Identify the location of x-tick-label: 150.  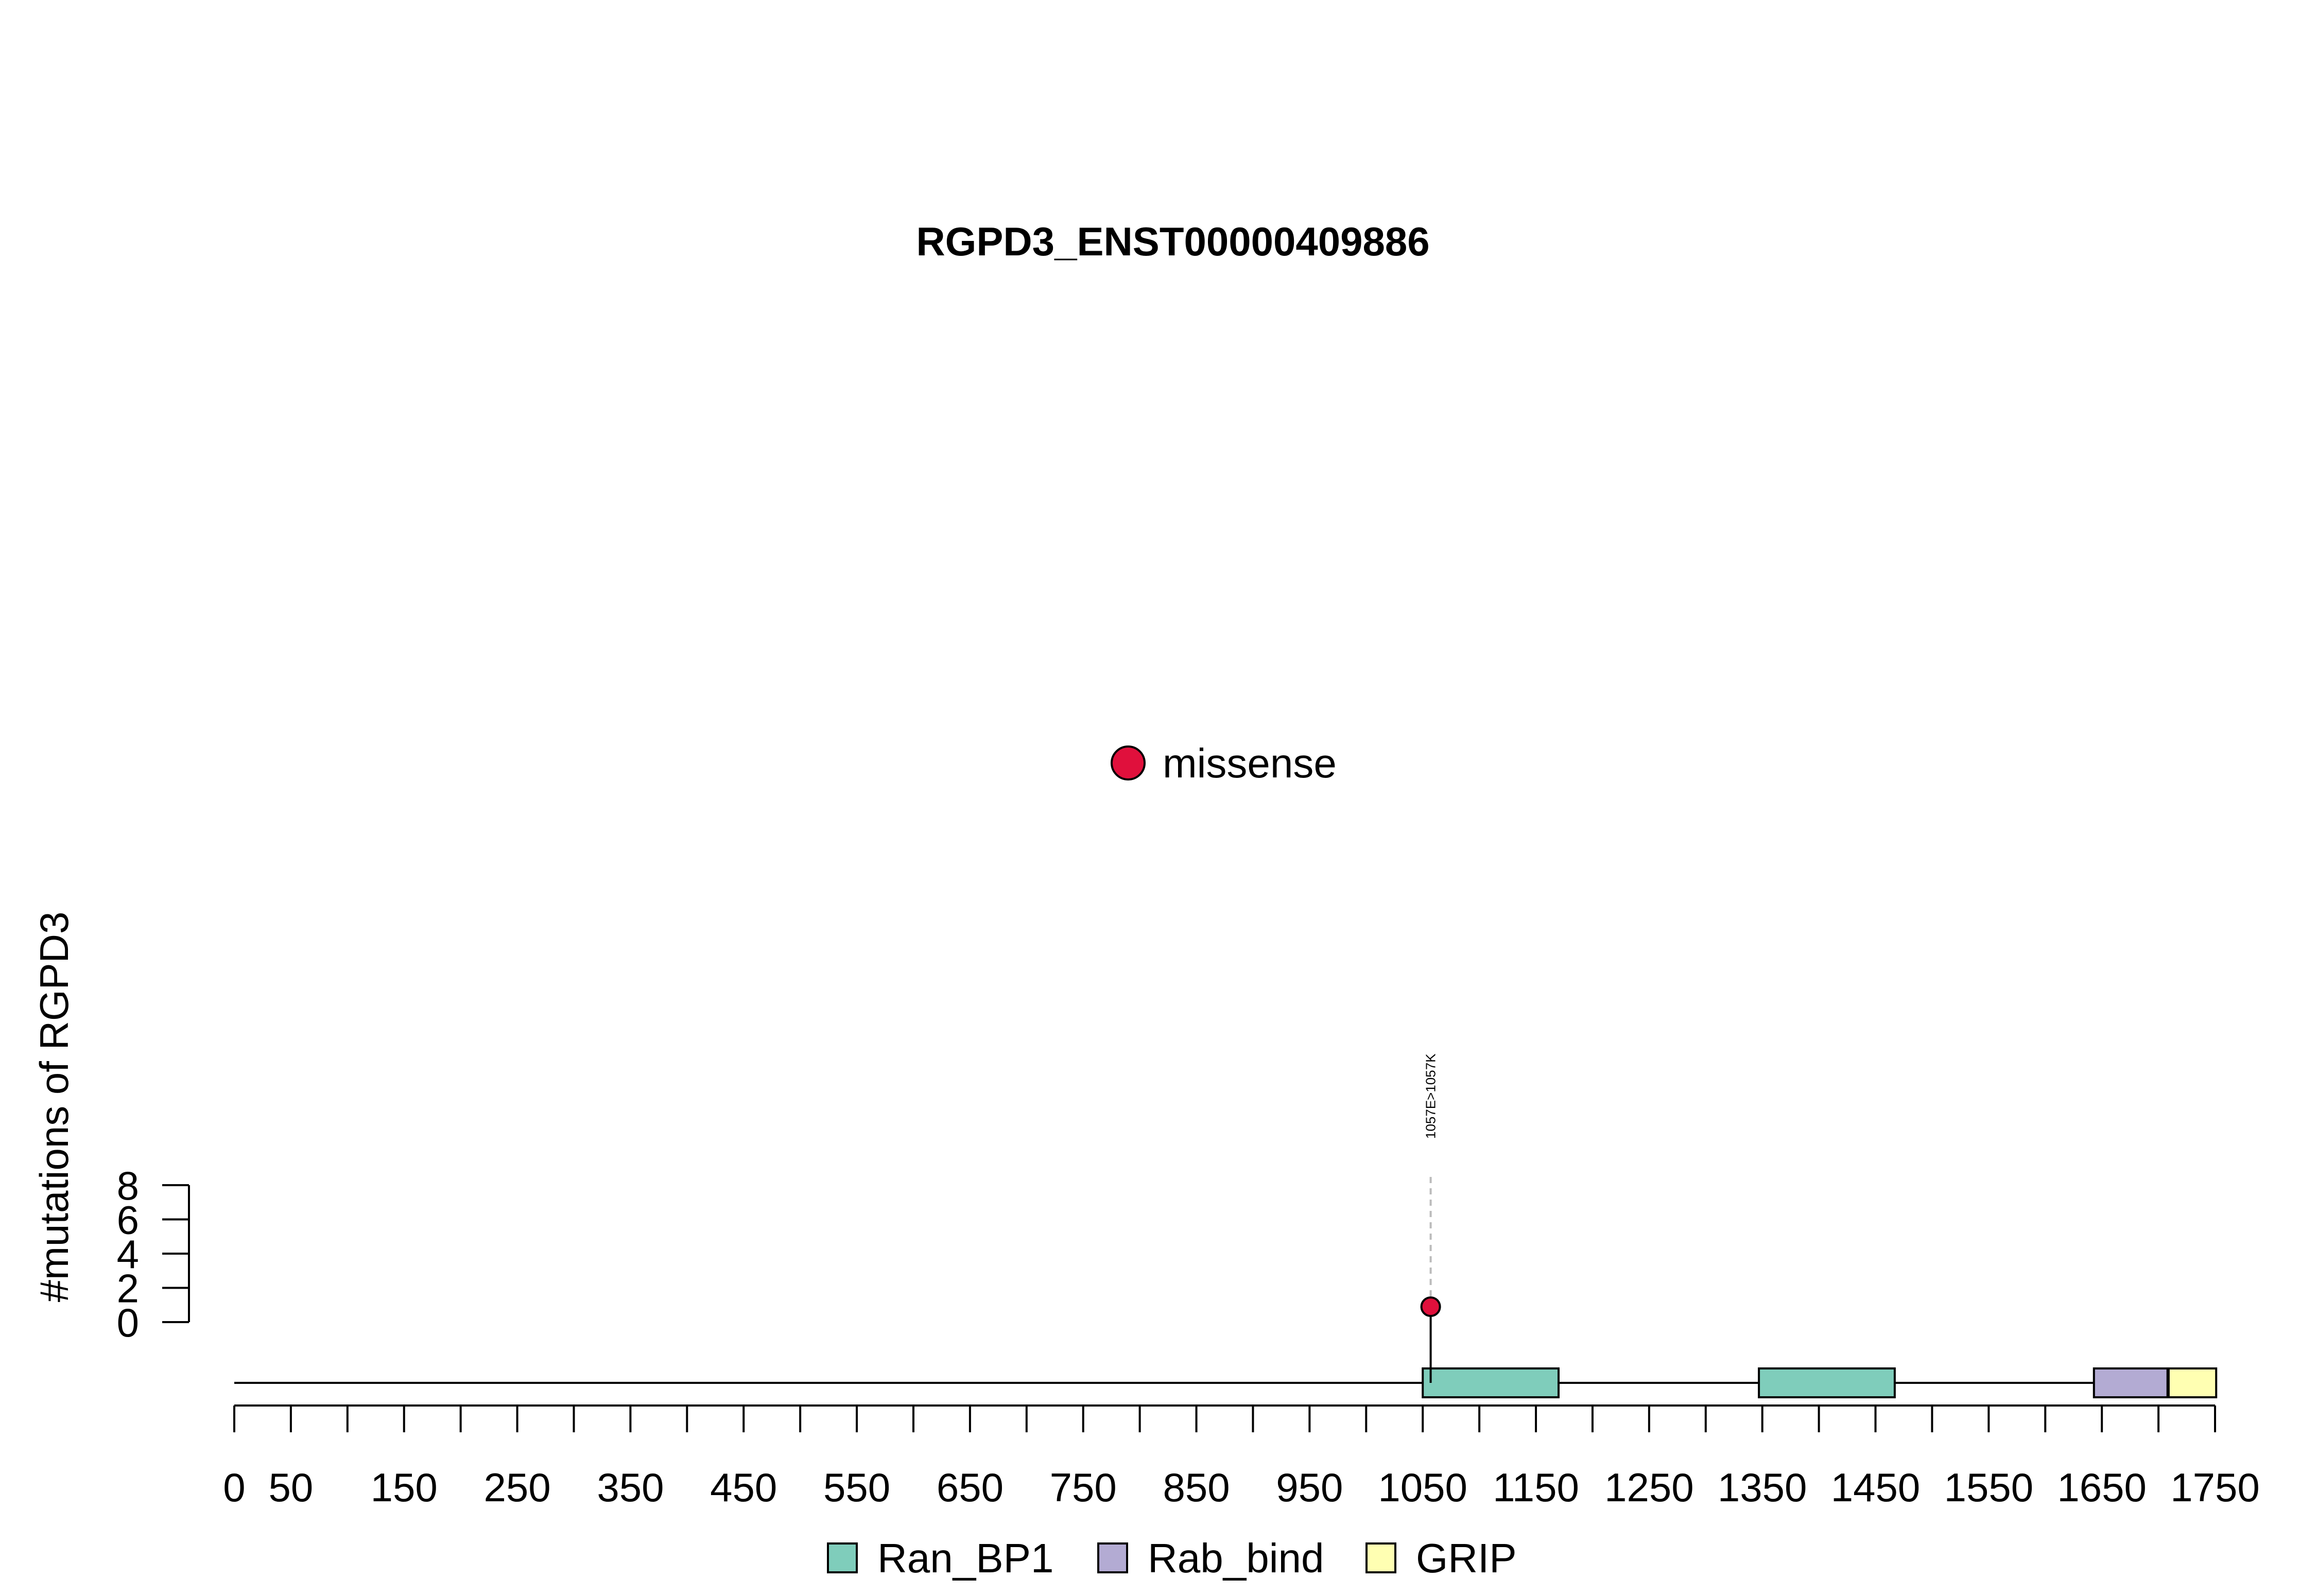
(404, 1487).